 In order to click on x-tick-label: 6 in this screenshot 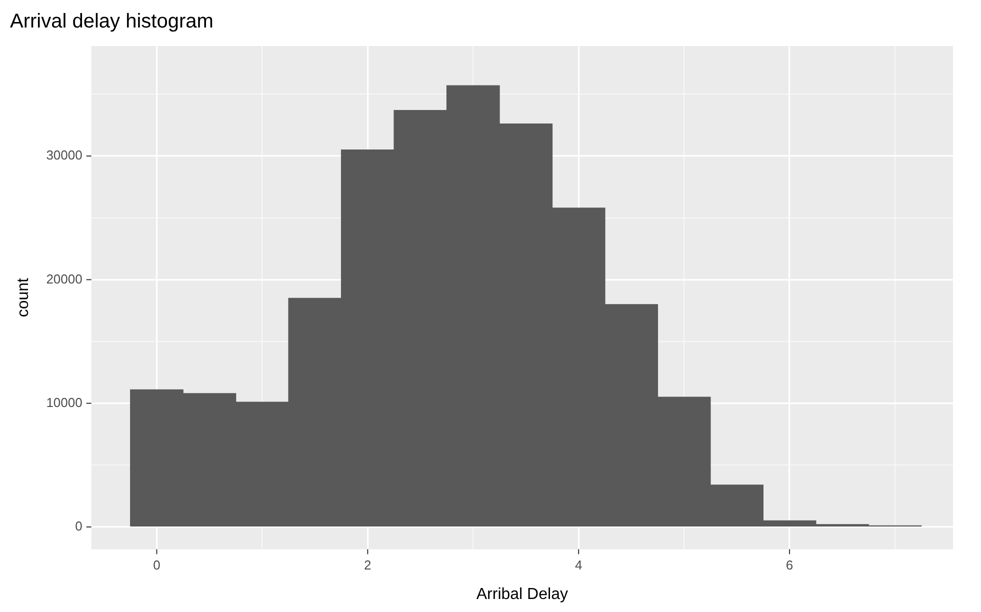, I will do `click(790, 565)`.